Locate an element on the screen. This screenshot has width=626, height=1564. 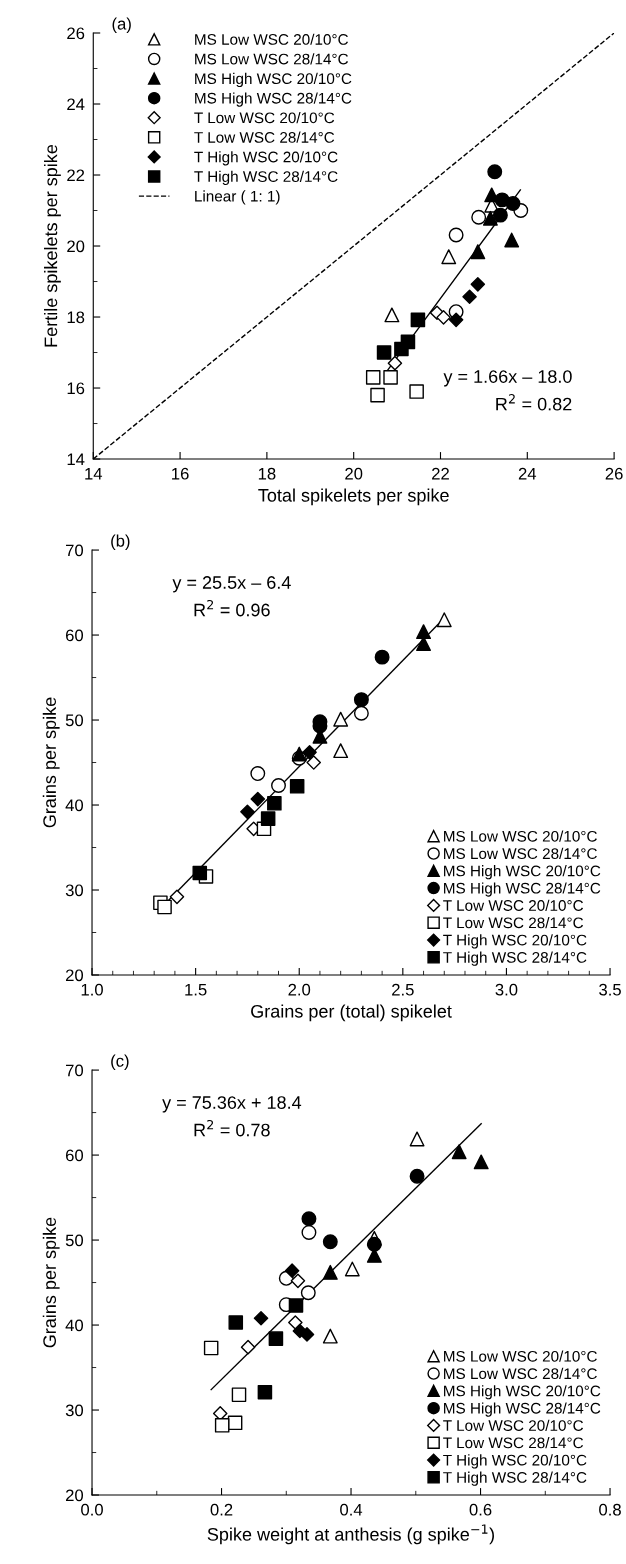
annotation: R$^{2}$ = 0.82 is located at coordinates (534, 402).